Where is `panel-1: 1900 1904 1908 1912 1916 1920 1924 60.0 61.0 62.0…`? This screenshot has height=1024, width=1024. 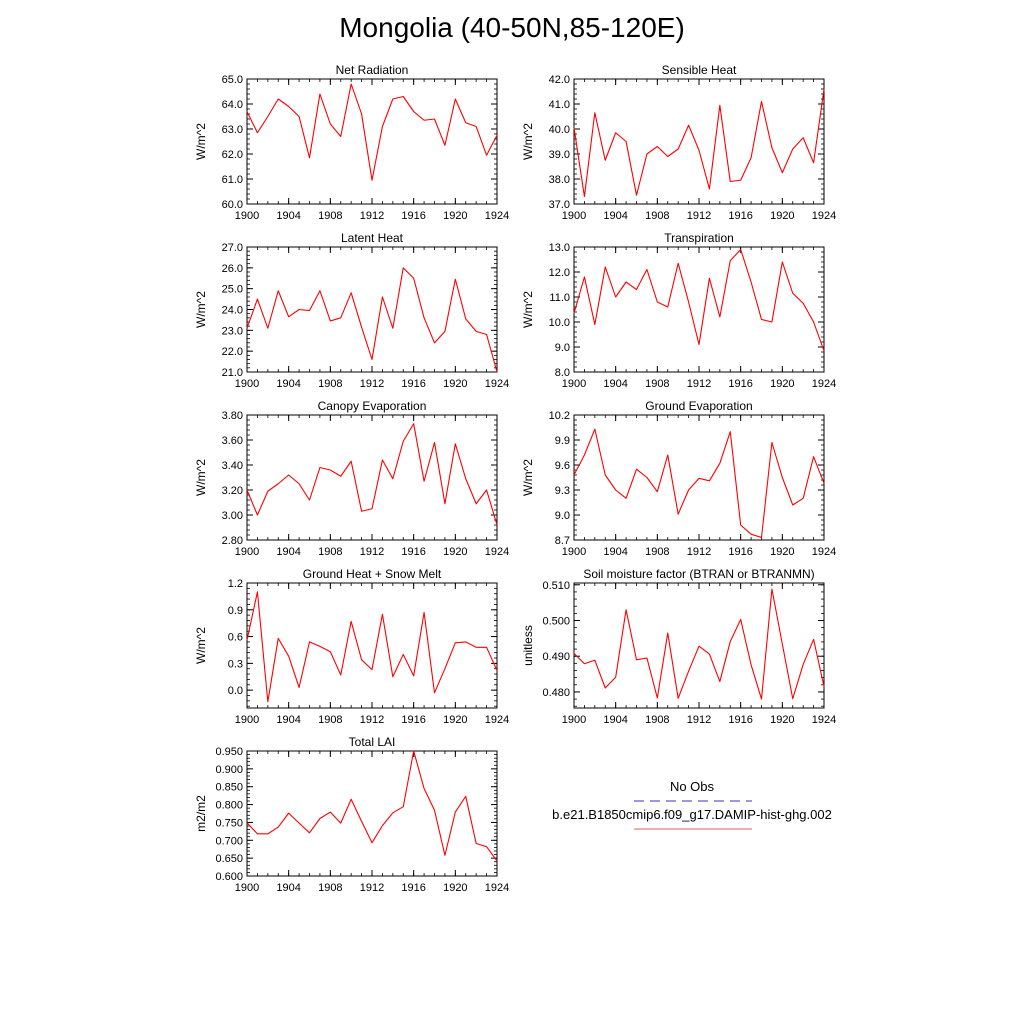 panel-1: 1900 1904 1908 1912 1916 1920 1924 60.0 61.0 62.0… is located at coordinates (351, 142).